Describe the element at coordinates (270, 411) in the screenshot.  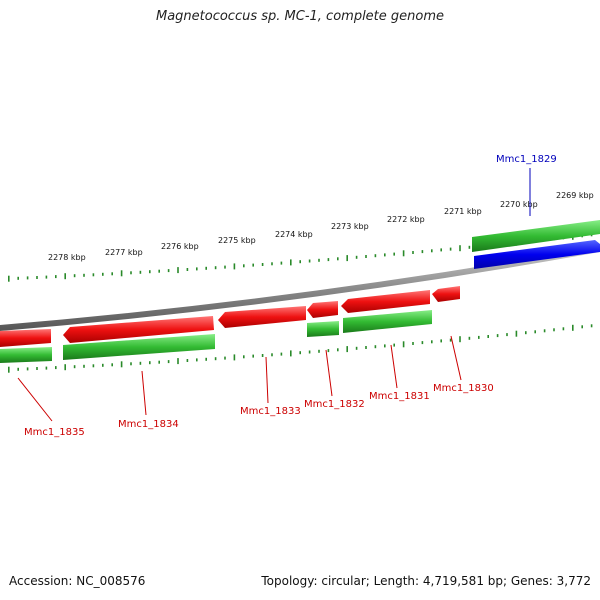
I see `gene-label-mmc1-1833: Mmc1_1833` at that location.